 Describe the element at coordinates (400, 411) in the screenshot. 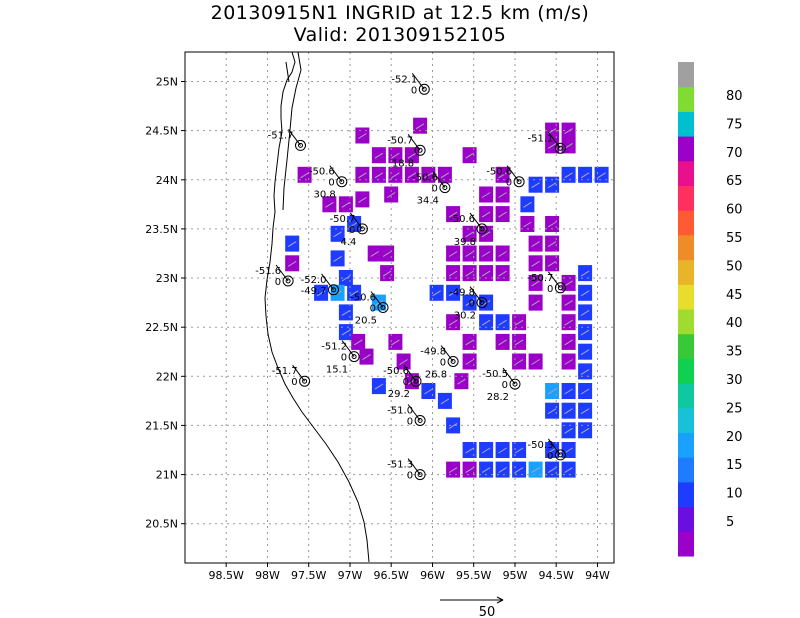

I see `station-temperature: -51.0` at that location.